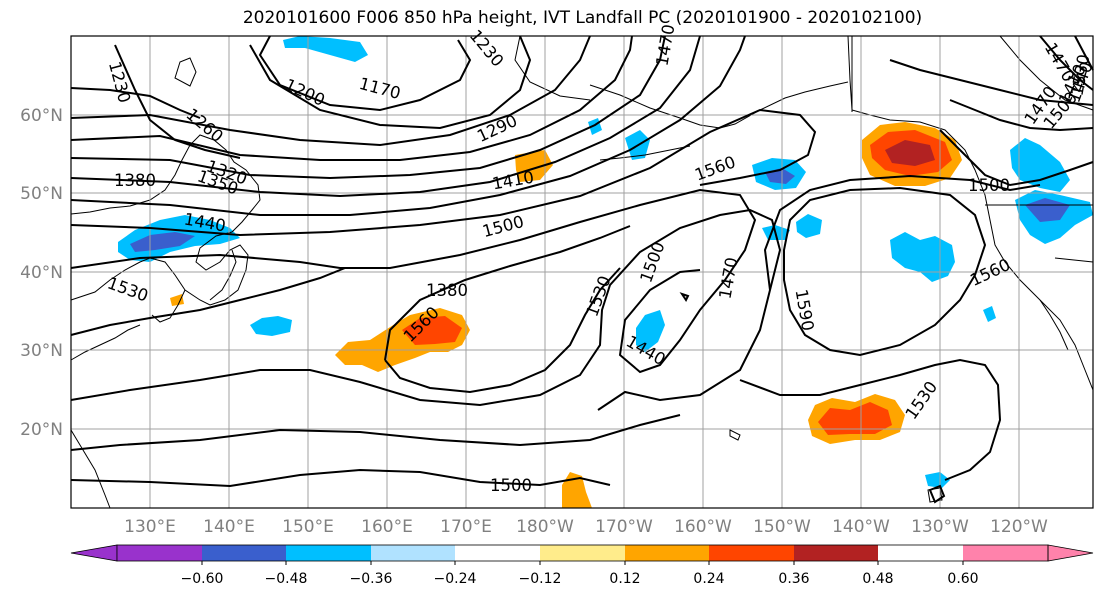 This screenshot has width=1105, height=601. I want to click on lon-tick-label: 150°E, so click(308, 527).